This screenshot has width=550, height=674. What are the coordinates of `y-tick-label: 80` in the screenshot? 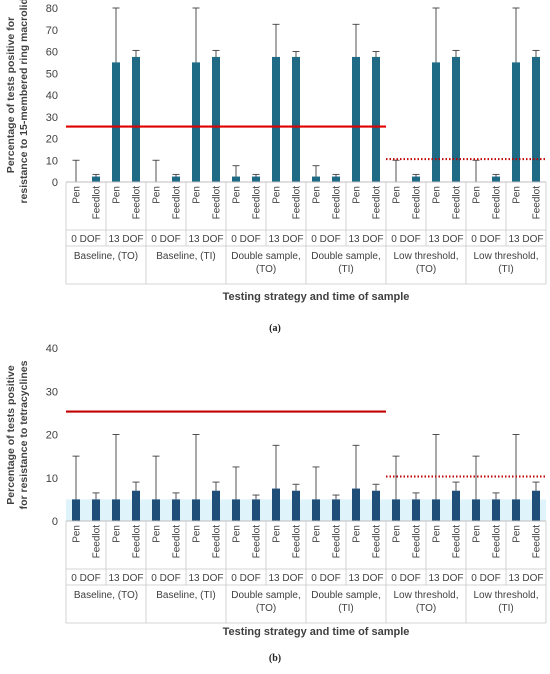 It's located at (52, 9).